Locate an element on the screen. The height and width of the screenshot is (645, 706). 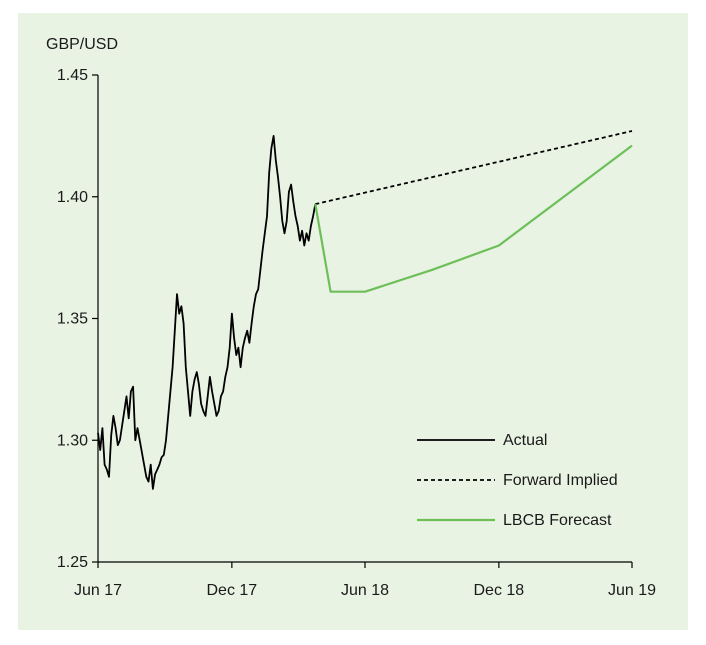
y-tick-label: 1.25 is located at coordinates (72, 562).